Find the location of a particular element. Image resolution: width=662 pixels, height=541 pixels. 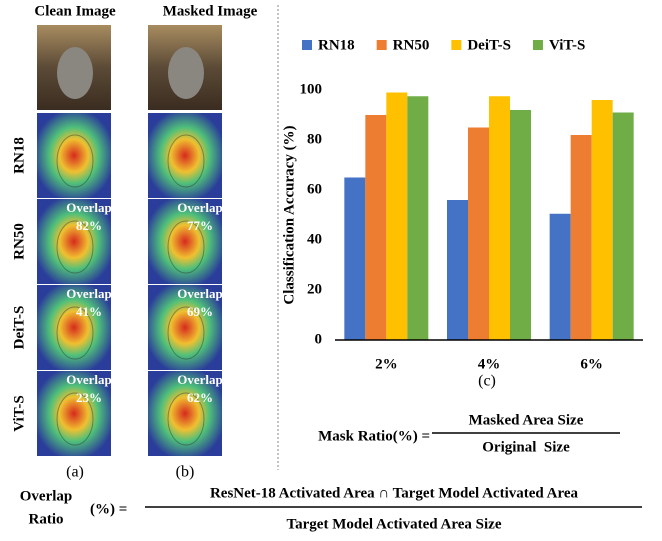

y-axis-label: Classification Accuracy (%) is located at coordinates (289, 214).